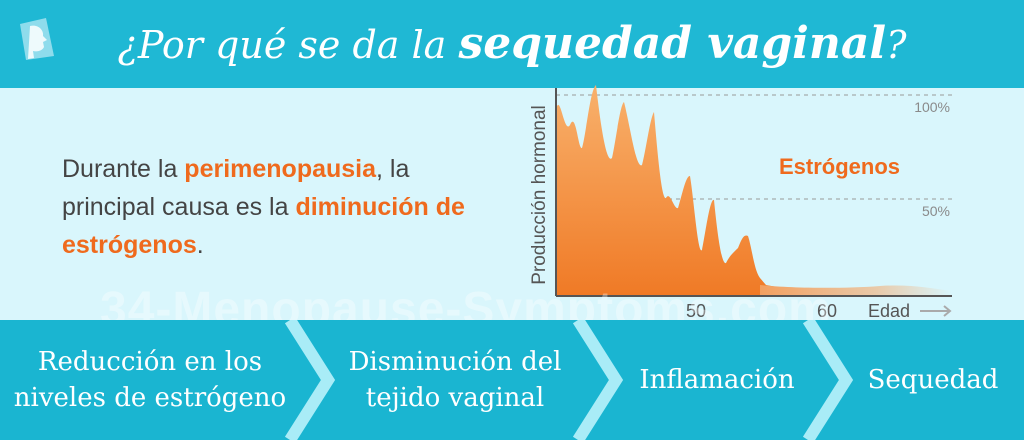  What do you see at coordinates (263, 226) in the screenshot?
I see `desc-highlight-diminucion: diminución de estrógenos` at bounding box center [263, 226].